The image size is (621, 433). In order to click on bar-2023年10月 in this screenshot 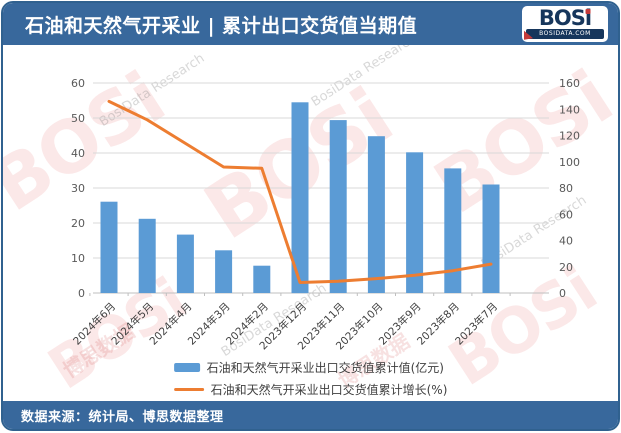, I will do `click(376, 214)`.